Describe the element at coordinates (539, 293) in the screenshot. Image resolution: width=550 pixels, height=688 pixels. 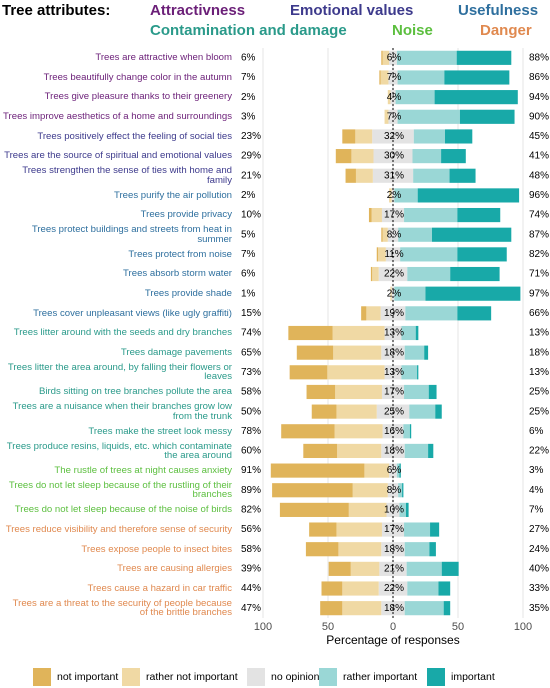
I see `right-total-label: 97%` at that location.